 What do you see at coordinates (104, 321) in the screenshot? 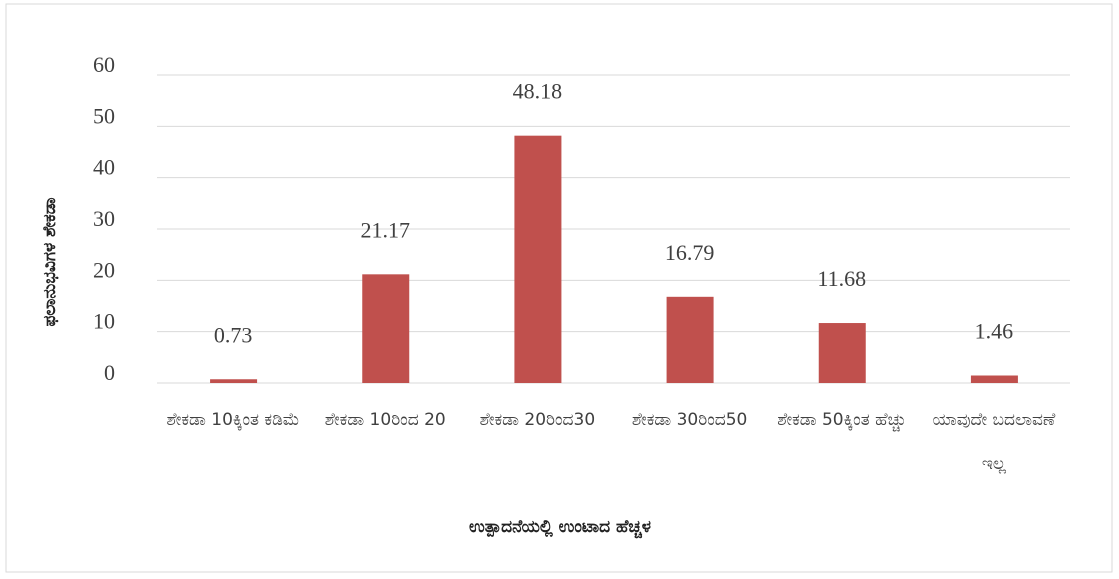
I see `y-tick-label: 10` at bounding box center [104, 321].